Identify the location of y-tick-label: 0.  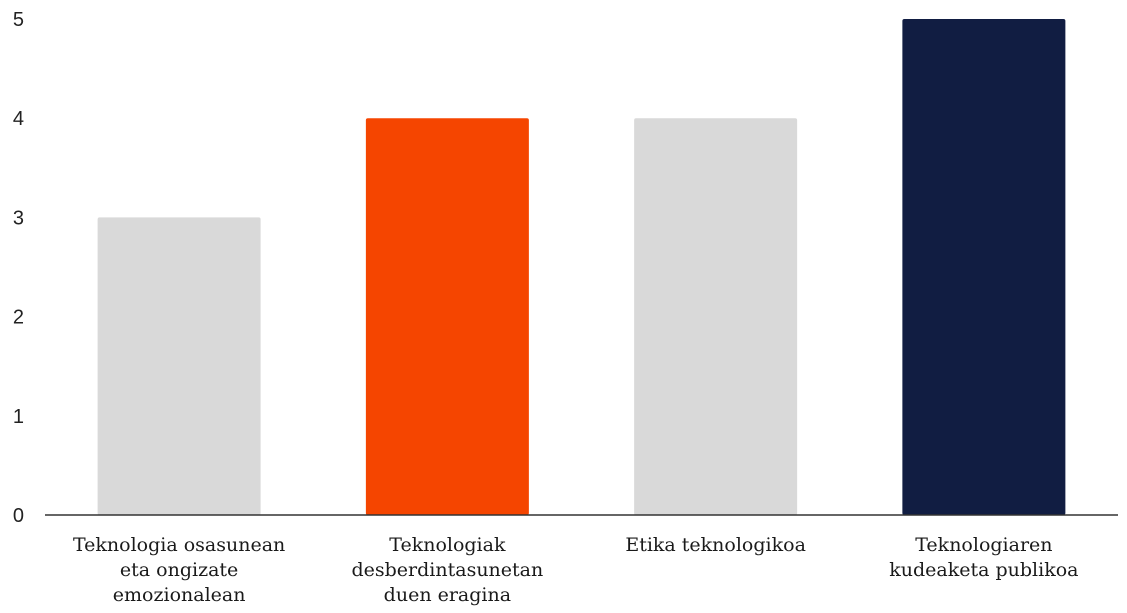
(18, 516).